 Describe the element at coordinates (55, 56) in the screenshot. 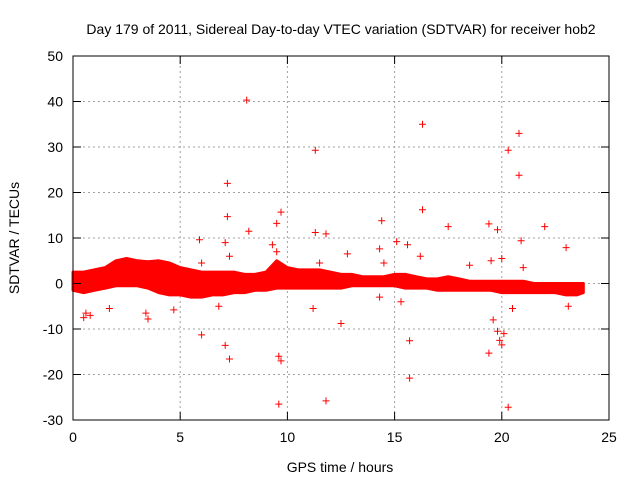

I see `y-tick-label: 50` at that location.